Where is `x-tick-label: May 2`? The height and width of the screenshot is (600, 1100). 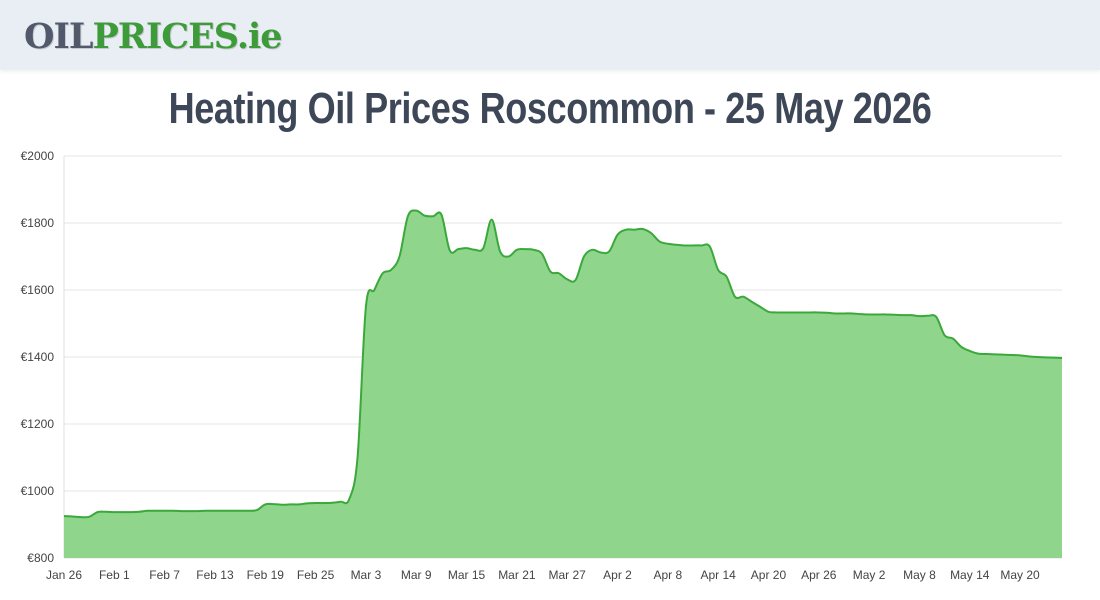 x-tick-label: May 2 is located at coordinates (869, 575).